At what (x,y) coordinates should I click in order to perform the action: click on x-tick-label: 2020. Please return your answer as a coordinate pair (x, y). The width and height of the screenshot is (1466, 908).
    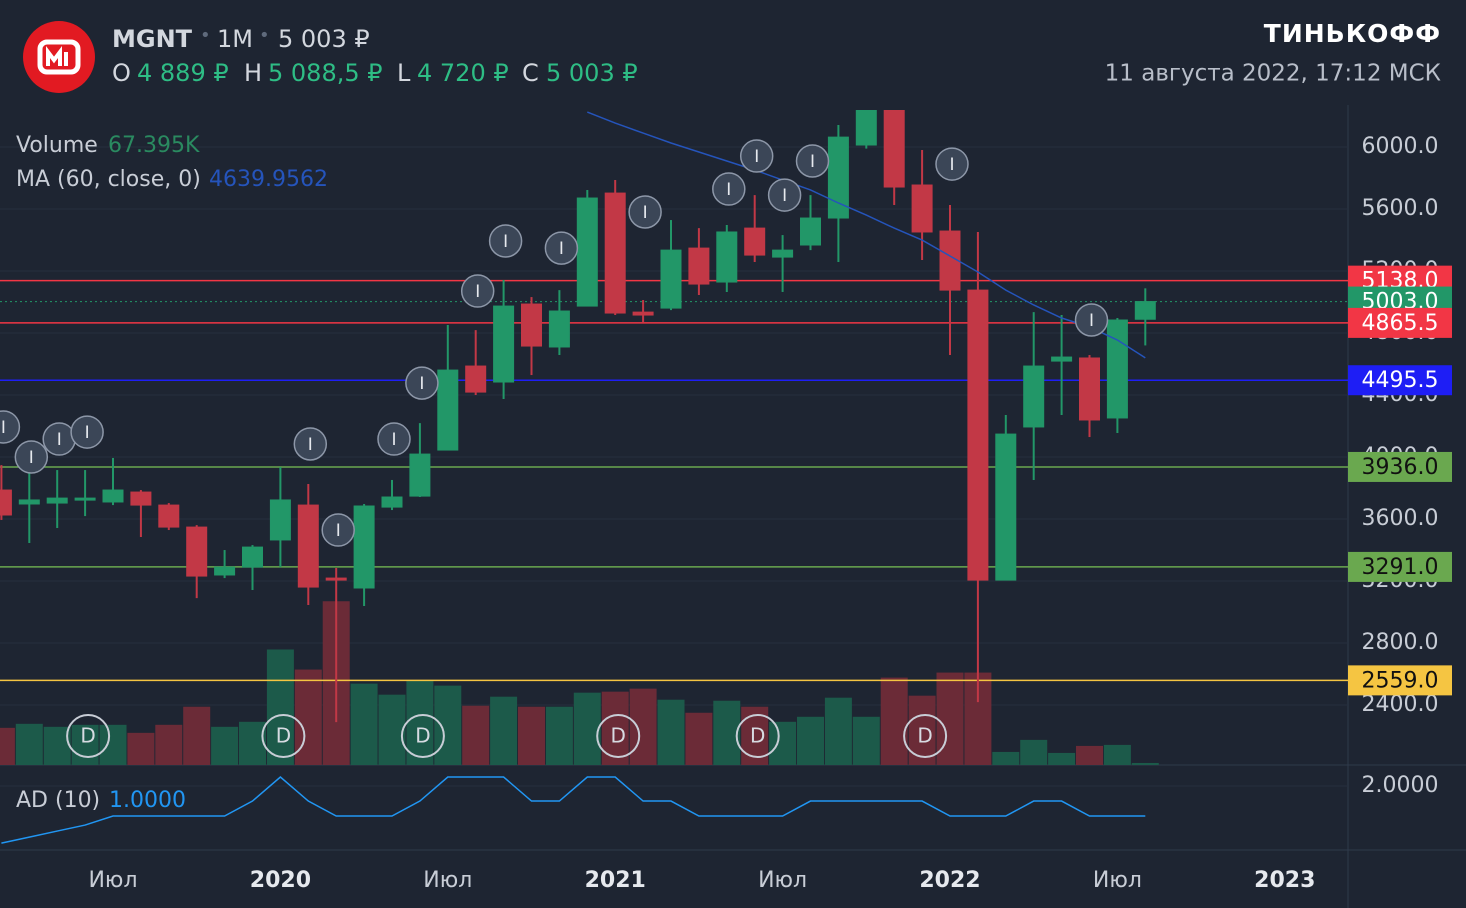
    Looking at the image, I should click on (280, 880).